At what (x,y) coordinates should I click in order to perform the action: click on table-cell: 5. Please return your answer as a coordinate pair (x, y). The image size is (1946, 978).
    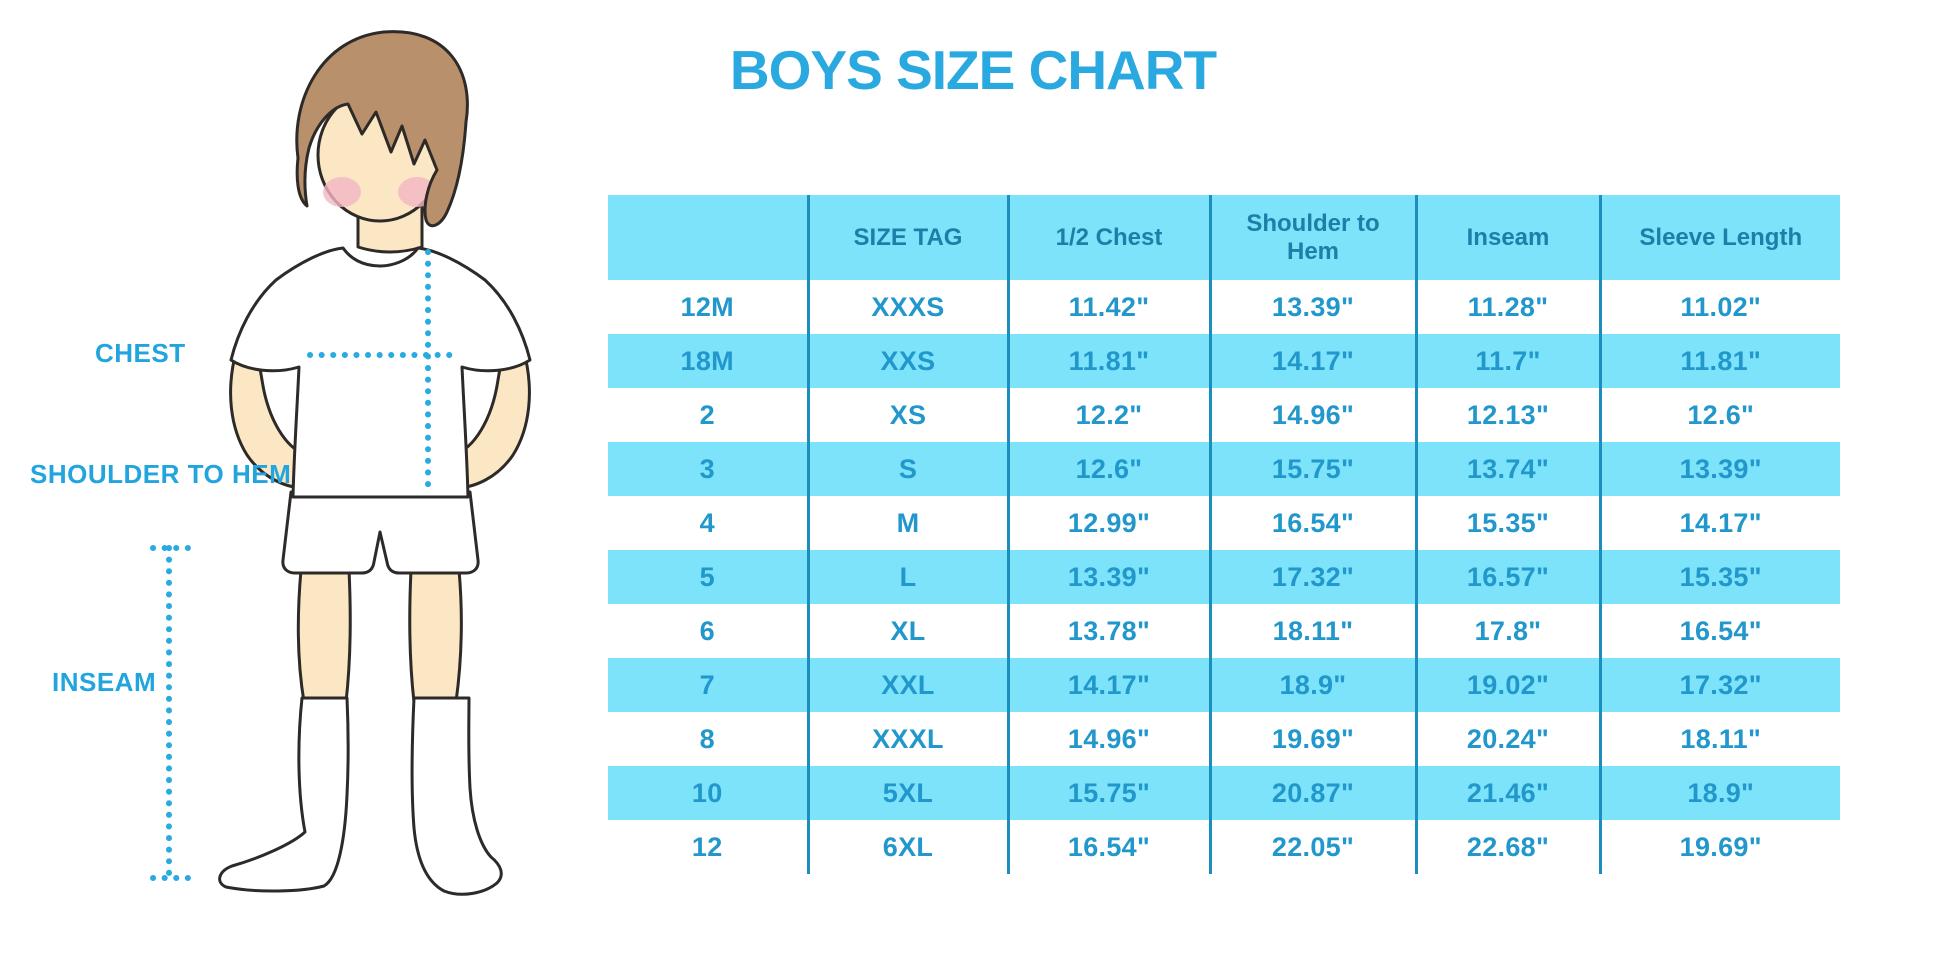
    Looking at the image, I should click on (708, 577).